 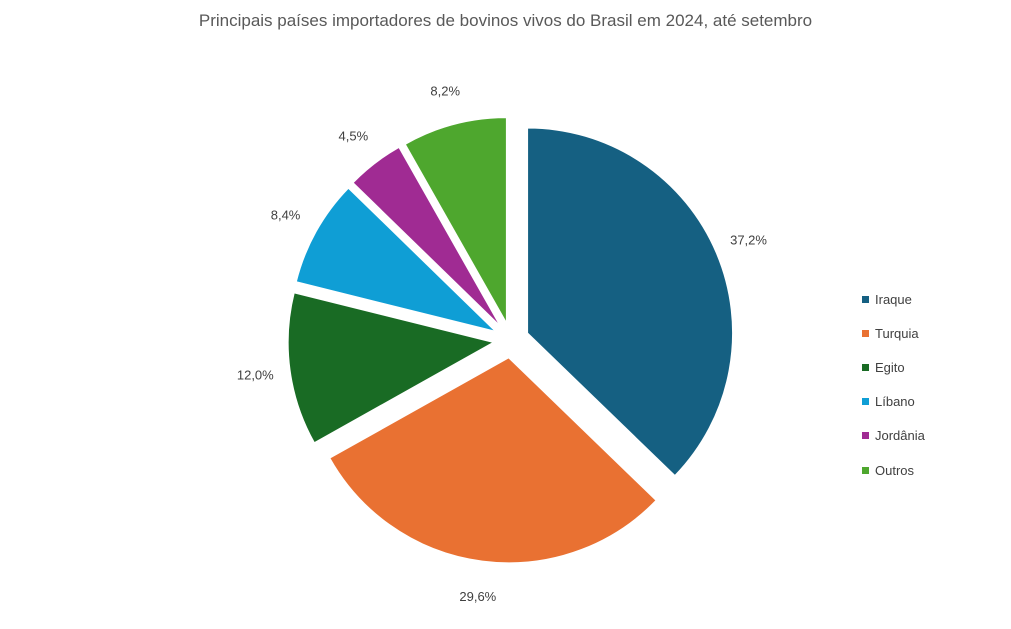 I want to click on legend-label: Jordânia, so click(x=900, y=436).